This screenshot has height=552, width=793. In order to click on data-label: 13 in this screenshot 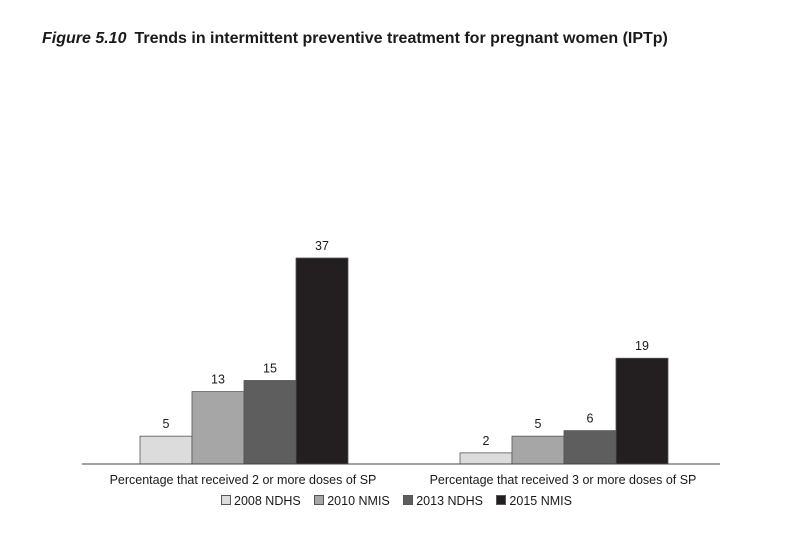, I will do `click(218, 380)`.